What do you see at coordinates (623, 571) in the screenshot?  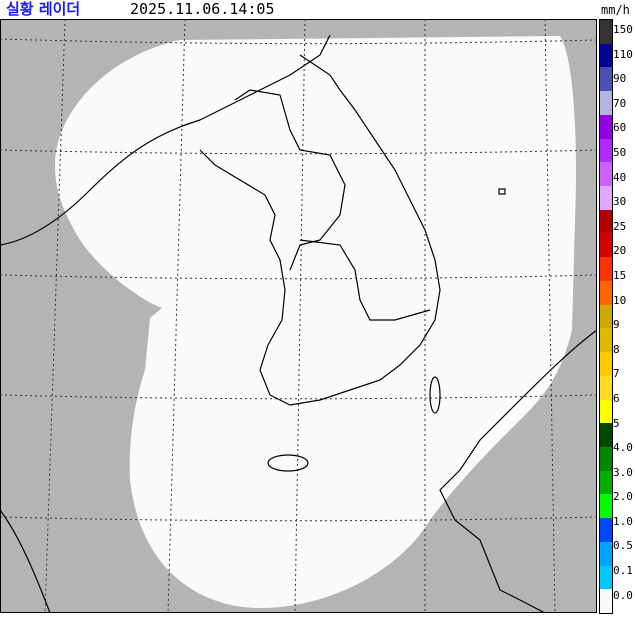 I see `legend-label: 0.1` at bounding box center [623, 571].